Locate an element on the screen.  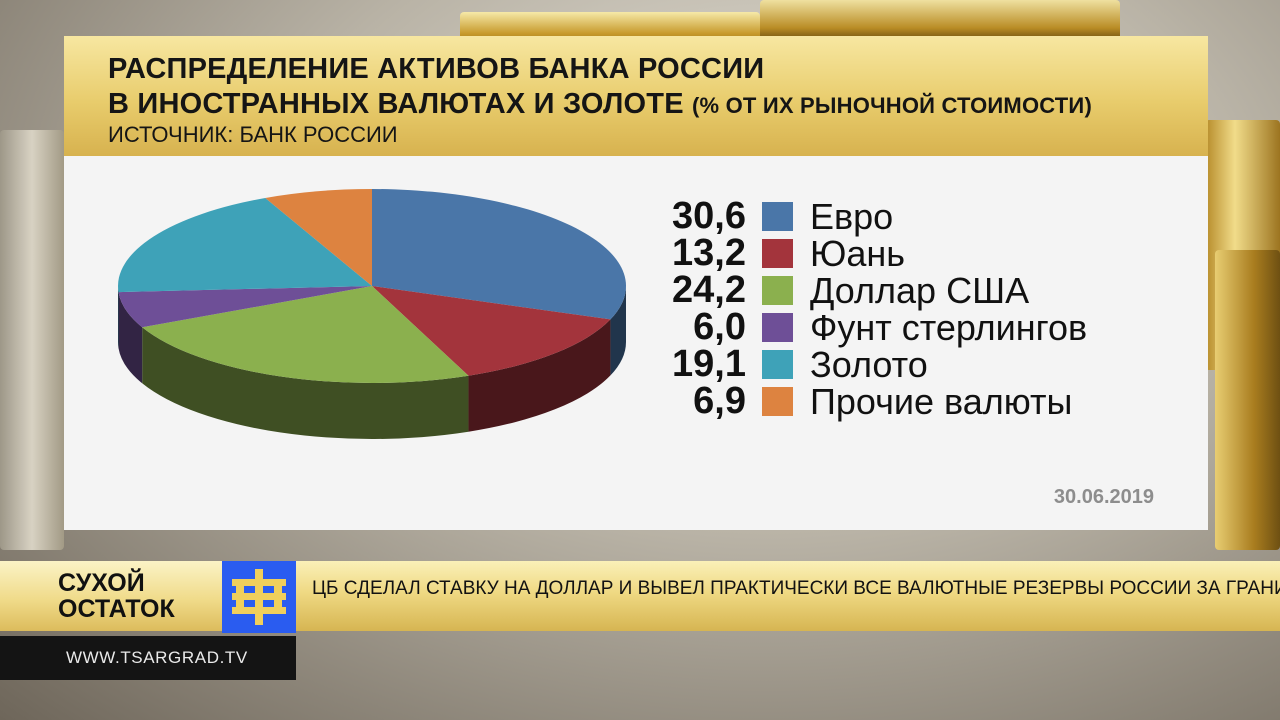
chart-title-line1: РАСПРЕДЕЛЕНИЕ АКТИВОВ БАНКА РОССИИ is located at coordinates (436, 69).